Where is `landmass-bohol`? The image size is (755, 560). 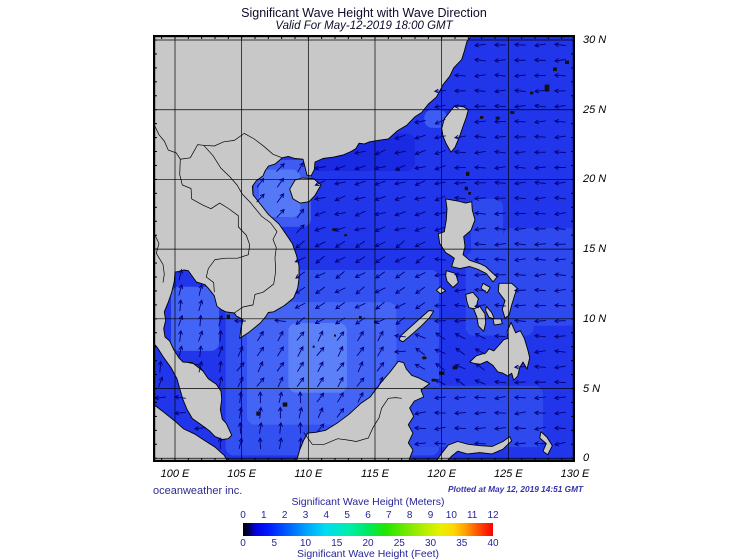
landmass-bohol is located at coordinates (497, 322).